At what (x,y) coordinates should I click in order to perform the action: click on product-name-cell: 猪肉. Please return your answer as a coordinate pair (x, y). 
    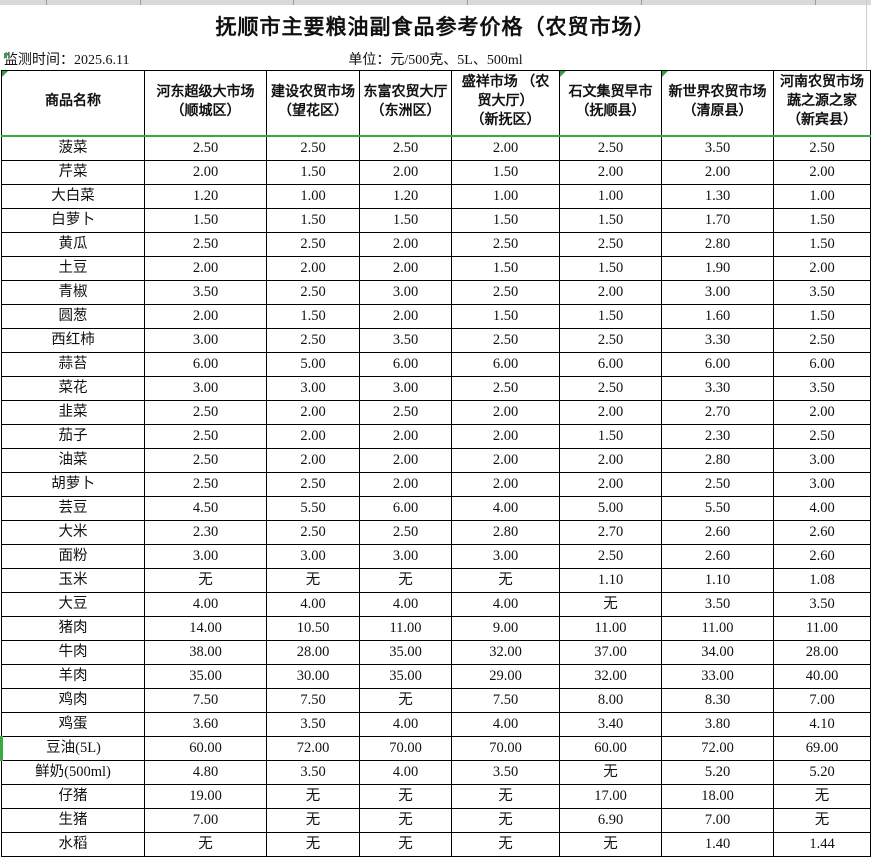
    Looking at the image, I should click on (73, 628).